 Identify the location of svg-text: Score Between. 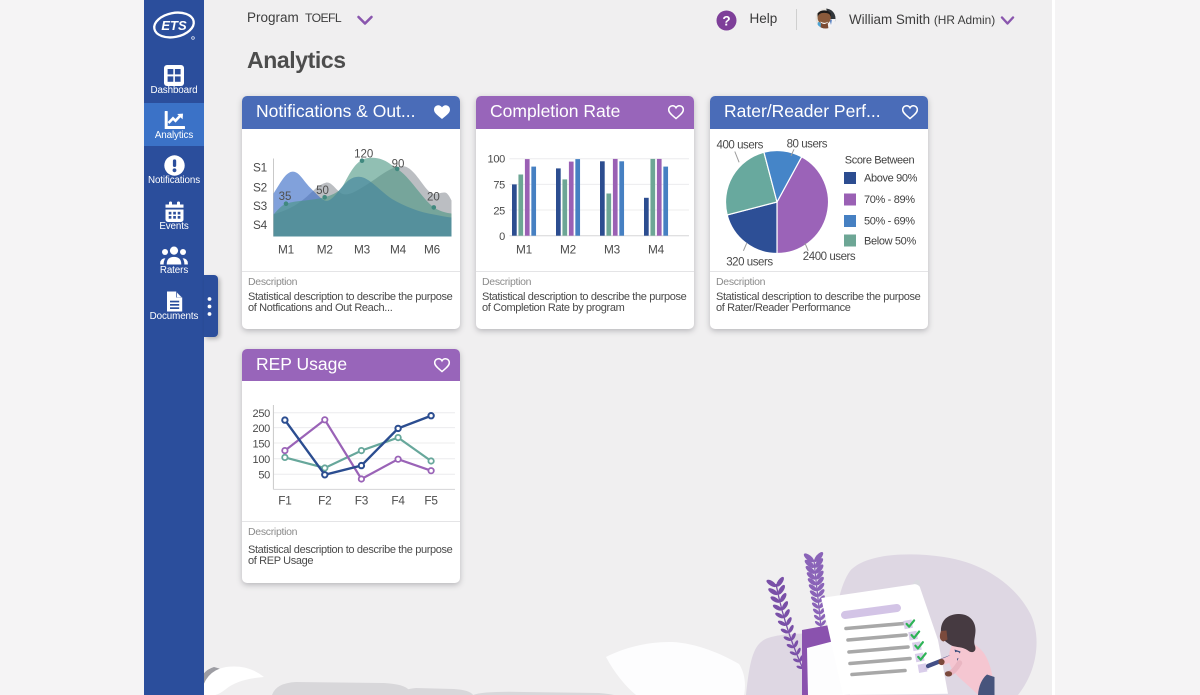
(880, 160).